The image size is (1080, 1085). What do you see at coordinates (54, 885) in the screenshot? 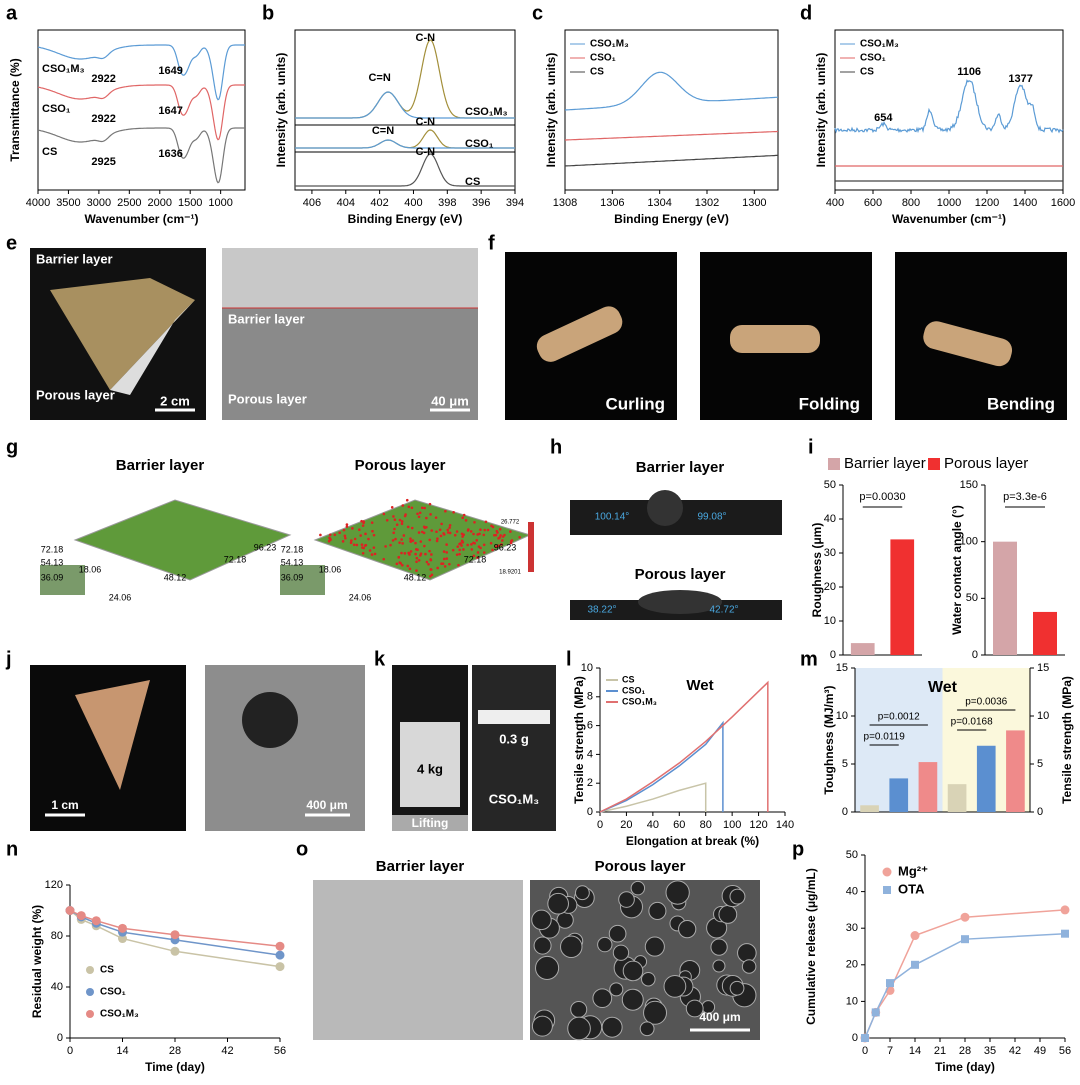
I see `y-tick-label: 120` at bounding box center [54, 885].